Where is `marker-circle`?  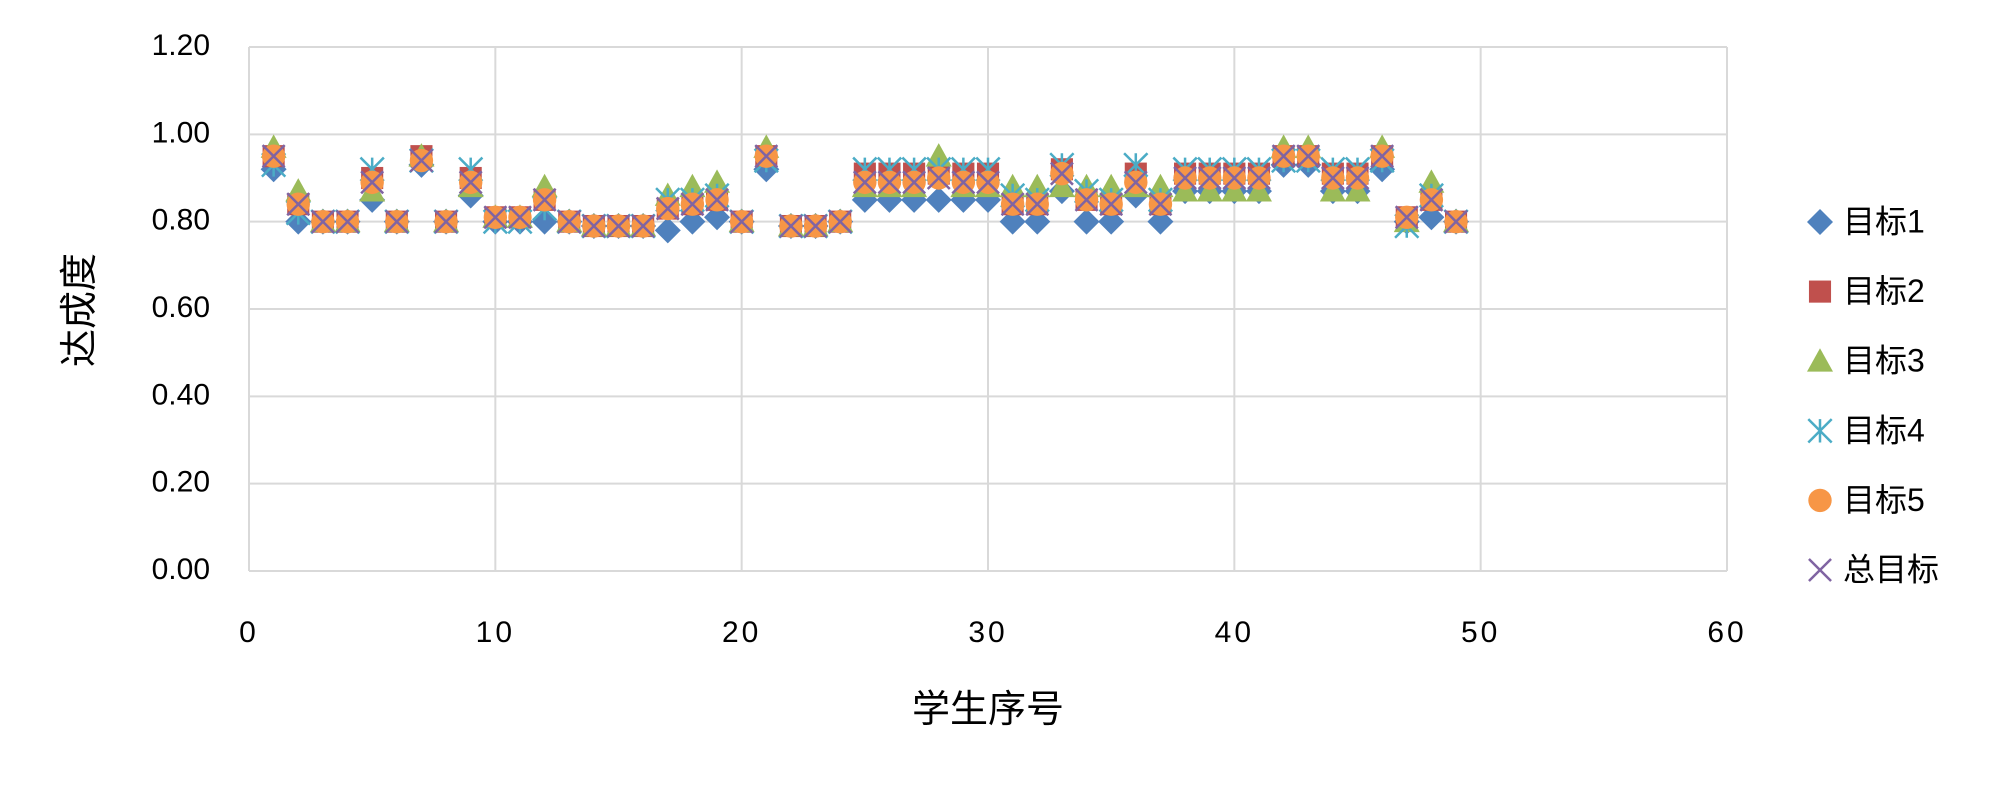
marker-circle is located at coordinates (1820, 500).